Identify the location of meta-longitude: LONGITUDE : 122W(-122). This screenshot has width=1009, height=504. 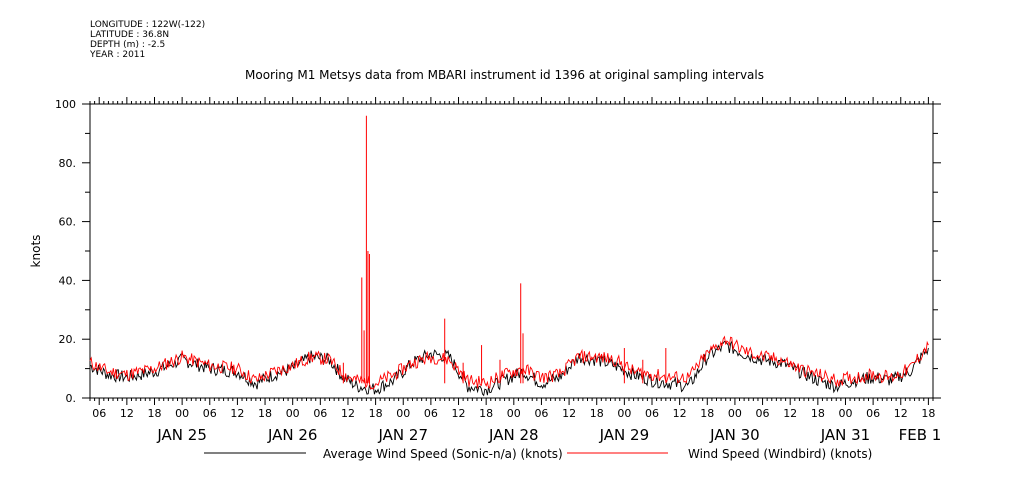
(148, 25).